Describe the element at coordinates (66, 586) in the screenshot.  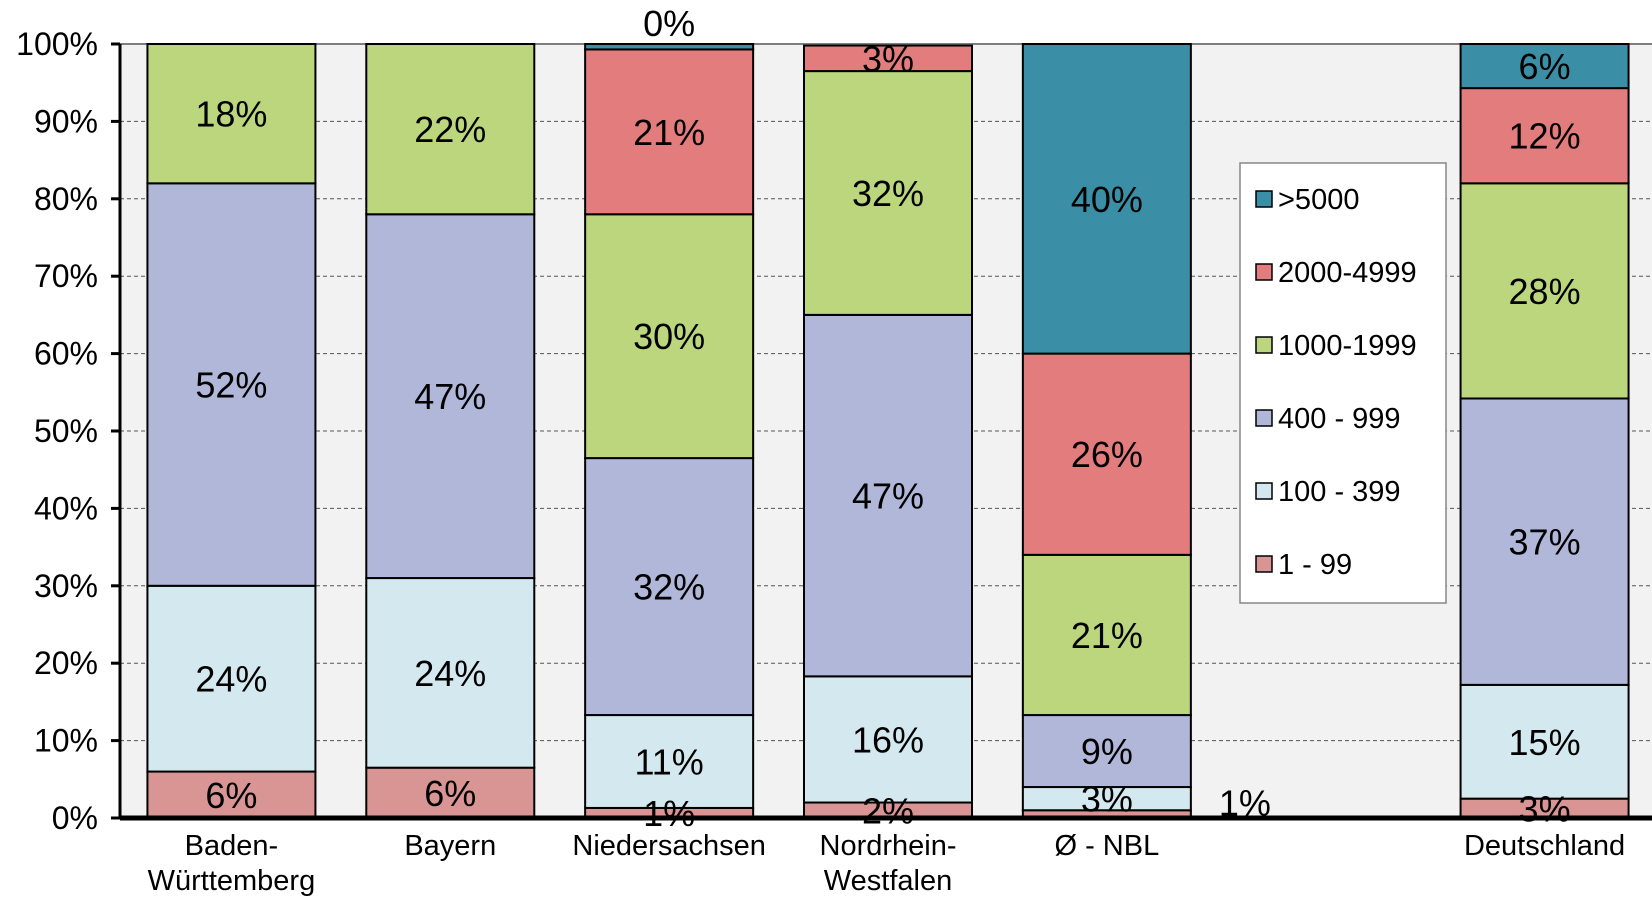
I see `y-tick-label: 30%` at that location.